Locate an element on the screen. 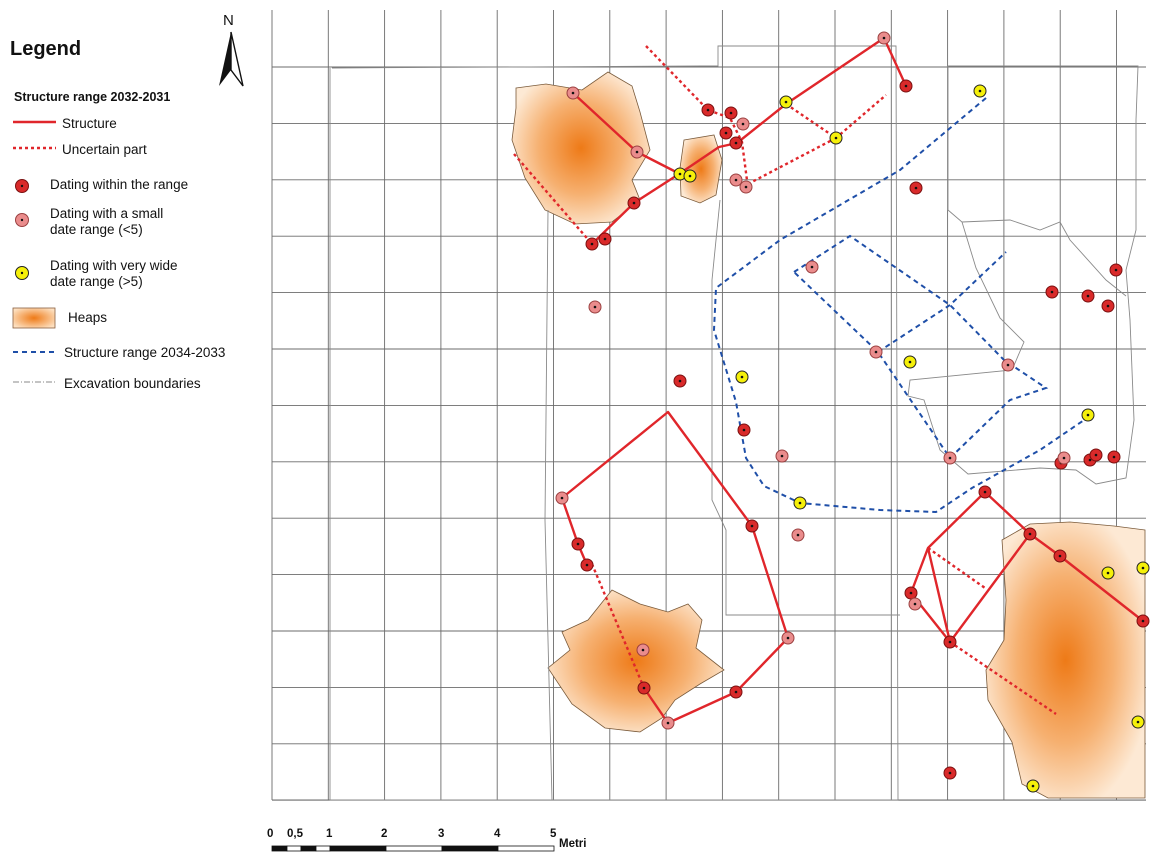 The width and height of the screenshot is (1163, 852). structure-2034-line is located at coordinates (921, 347).